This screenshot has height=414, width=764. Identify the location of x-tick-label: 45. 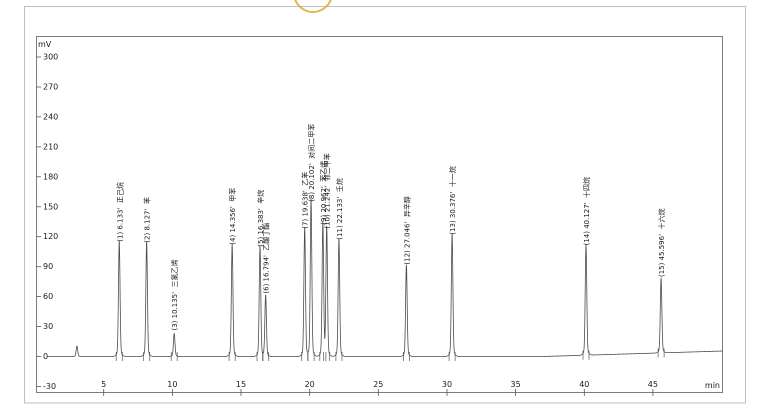
(653, 384).